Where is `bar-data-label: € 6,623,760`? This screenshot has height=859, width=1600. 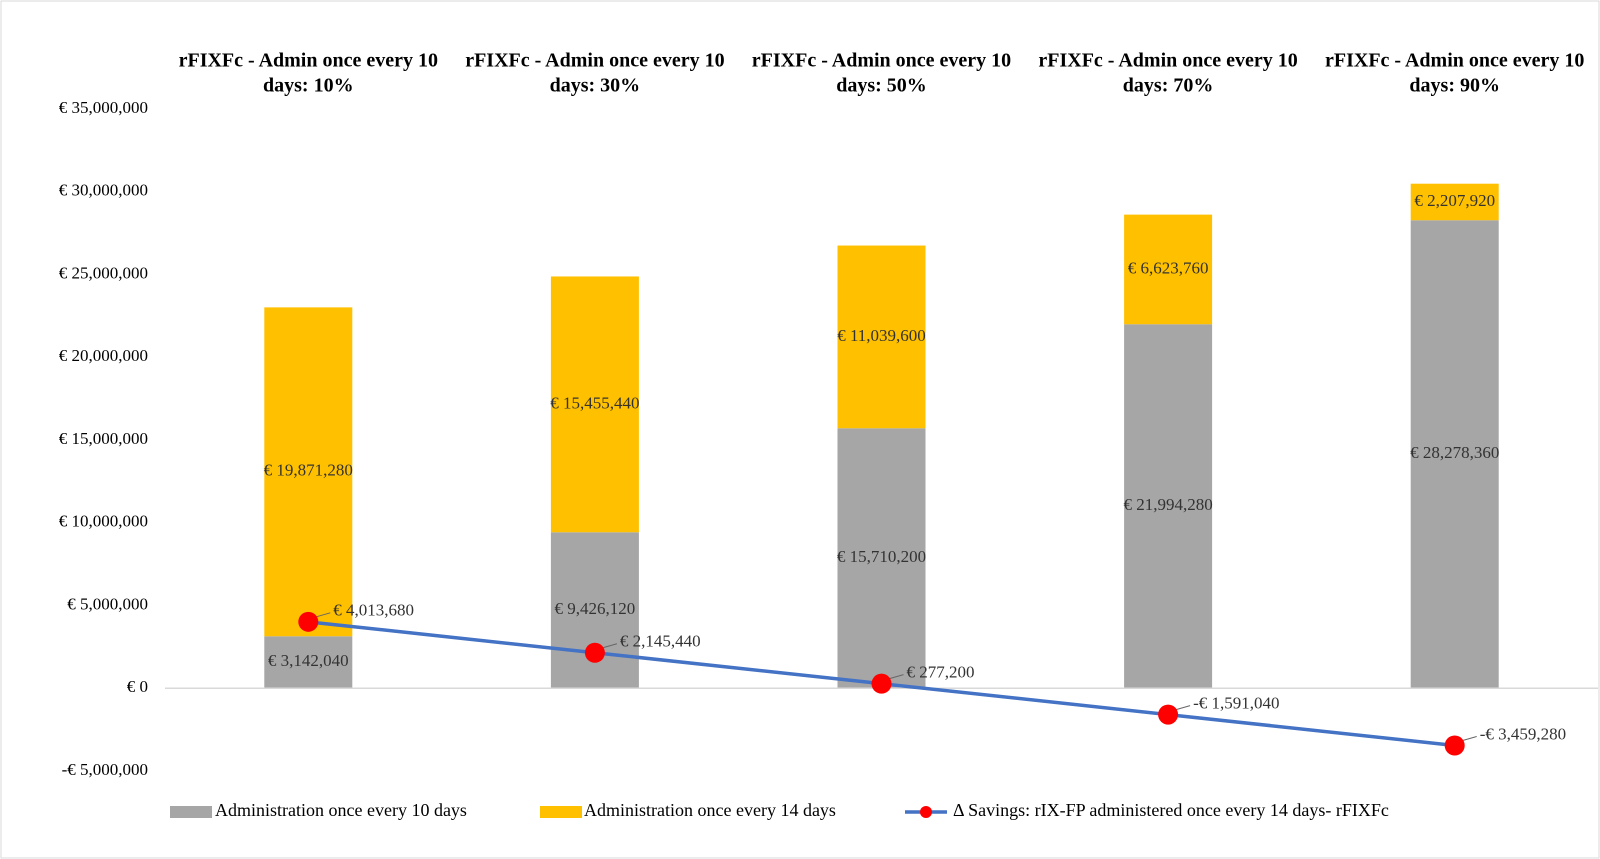
bar-data-label: € 6,623,760 is located at coordinates (1168, 267).